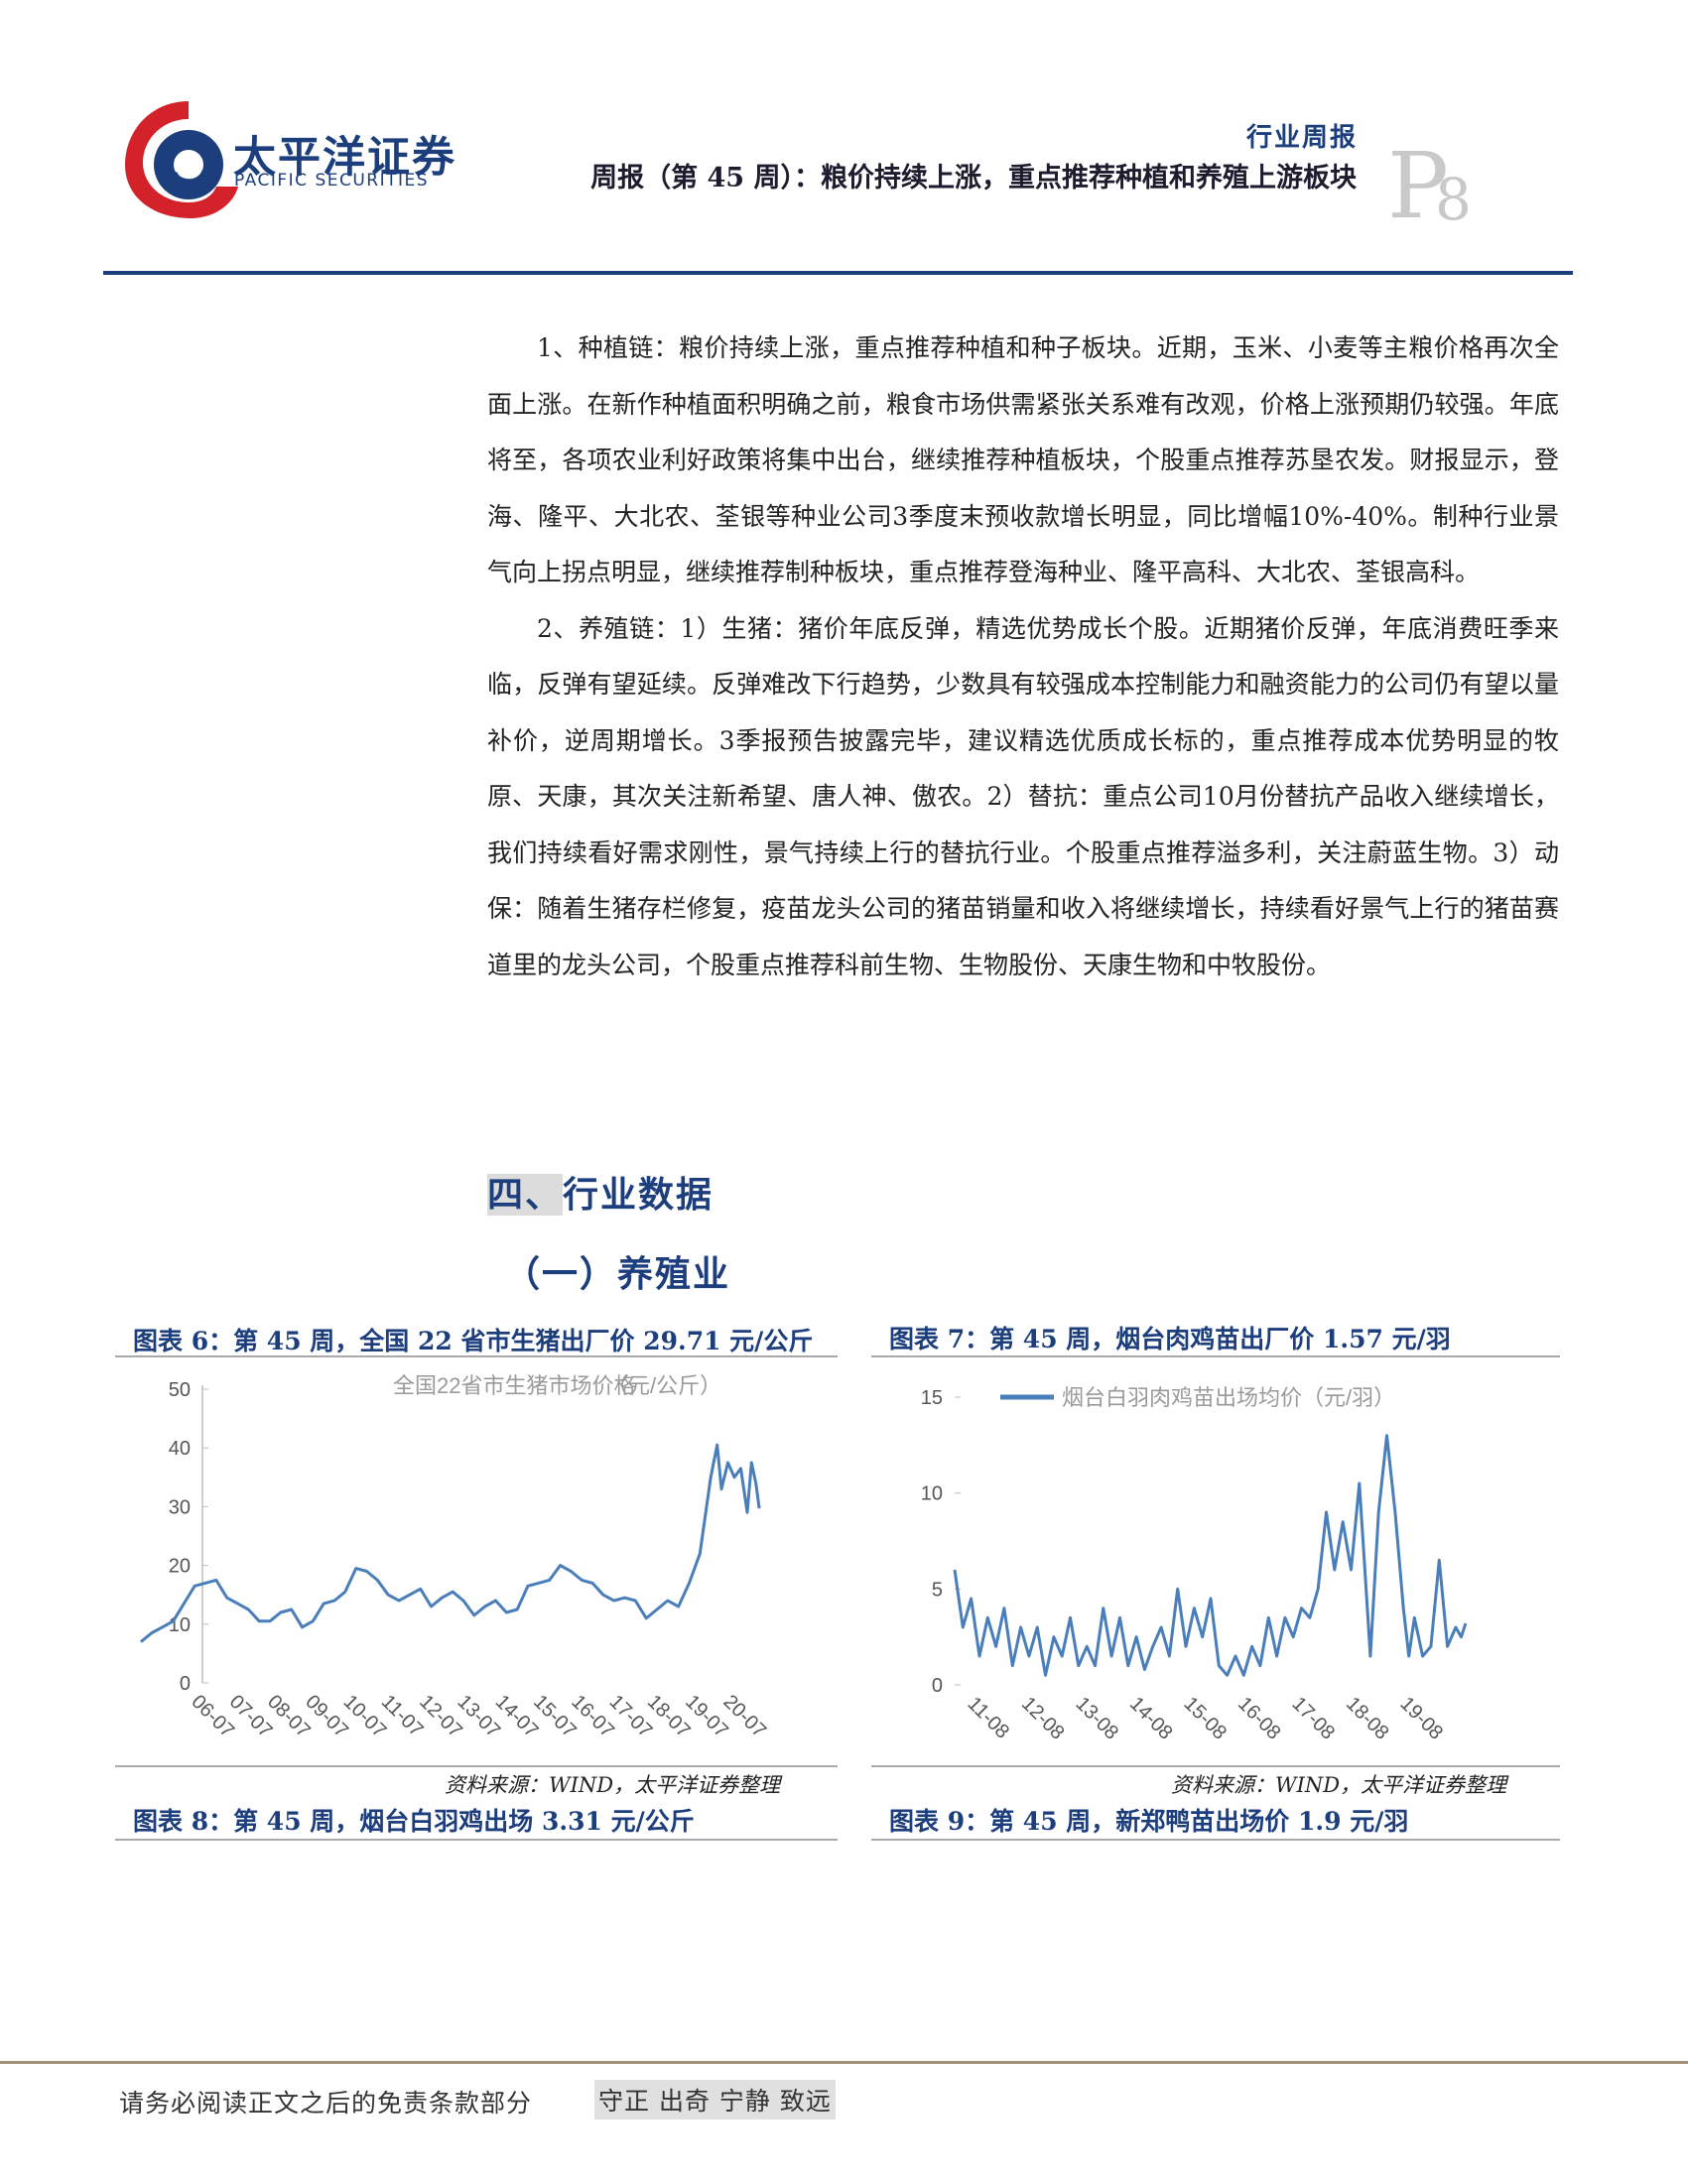 This screenshot has height=2184, width=1688. I want to click on x-tick-label: 14-07, so click(517, 1716).